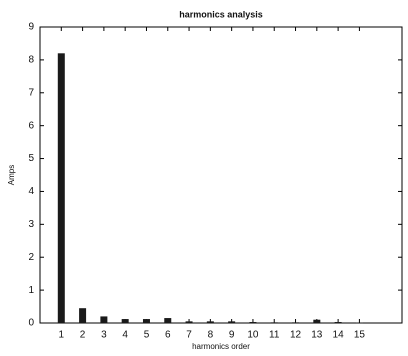  What do you see at coordinates (31, 92) in the screenshot?
I see `y-tick-label: 7` at bounding box center [31, 92].